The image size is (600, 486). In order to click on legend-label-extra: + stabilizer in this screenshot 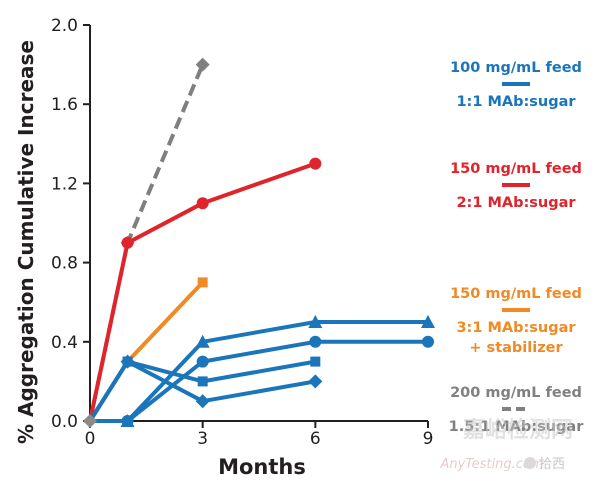, I will do `click(516, 348)`.